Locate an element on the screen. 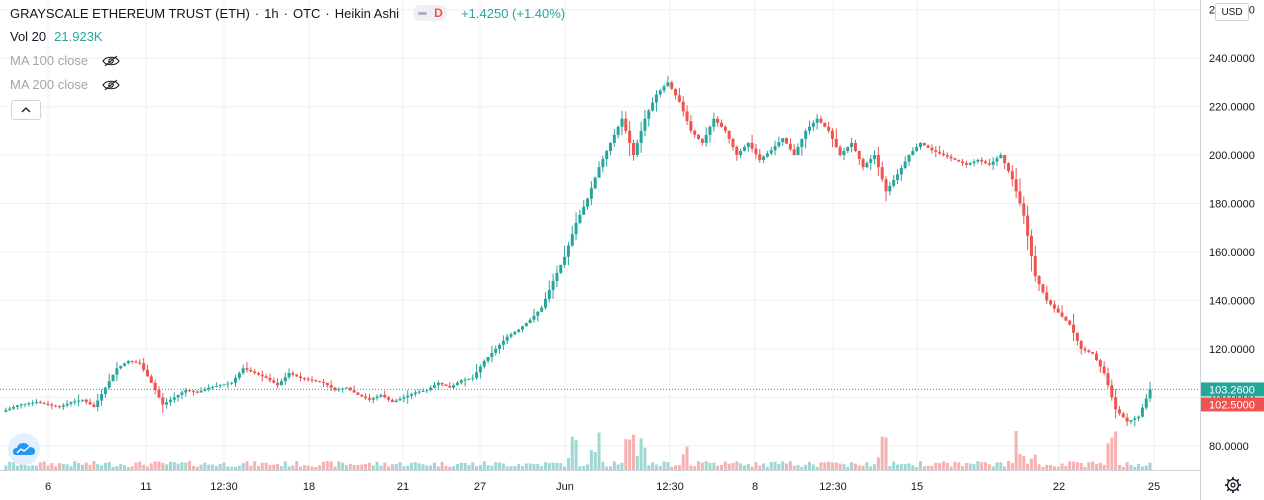 The image size is (1264, 500). collapse-legend-button is located at coordinates (26, 110).